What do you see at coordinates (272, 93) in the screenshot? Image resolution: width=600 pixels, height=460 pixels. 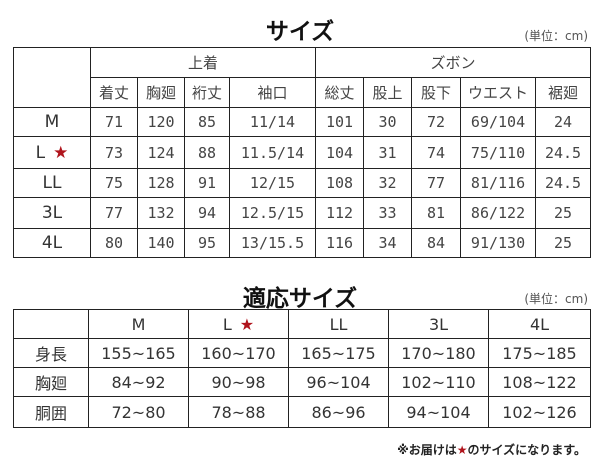 I see `column-header-text: 袖口` at bounding box center [272, 93].